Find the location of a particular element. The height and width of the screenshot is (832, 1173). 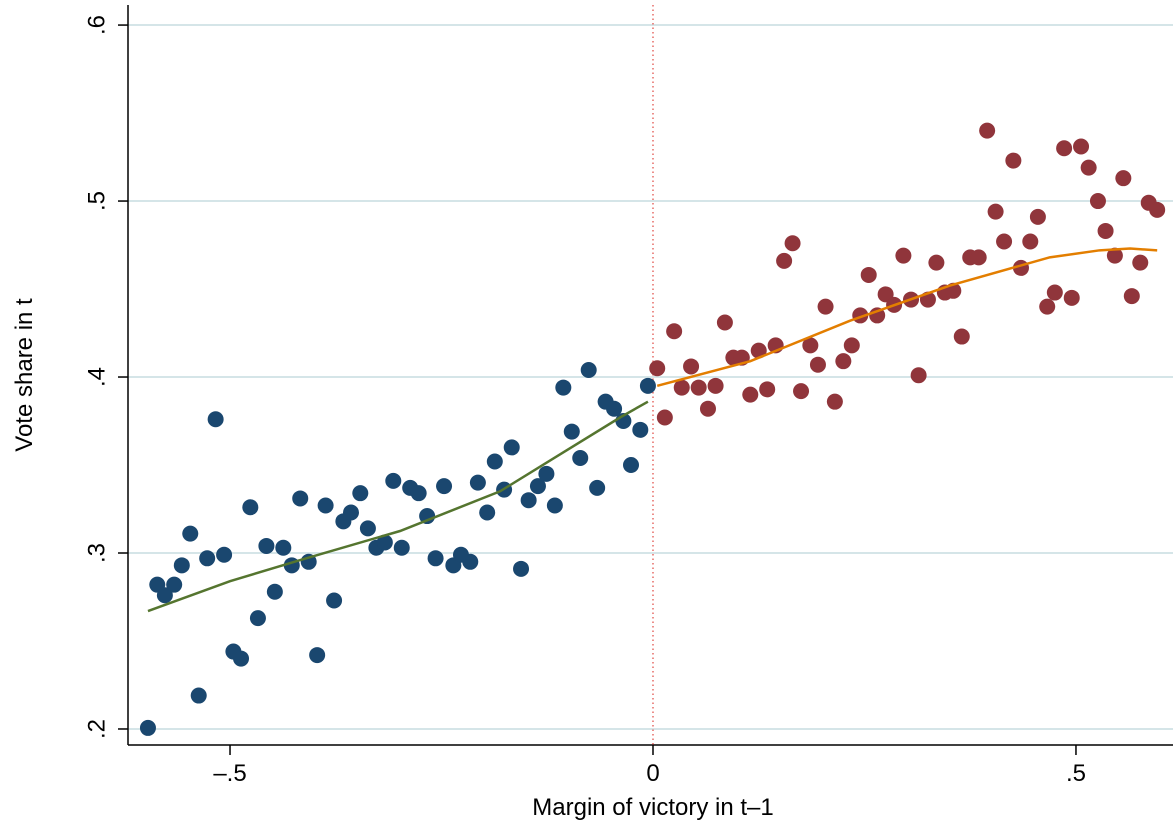

y-tick-label: .5 is located at coordinates (96, 201).